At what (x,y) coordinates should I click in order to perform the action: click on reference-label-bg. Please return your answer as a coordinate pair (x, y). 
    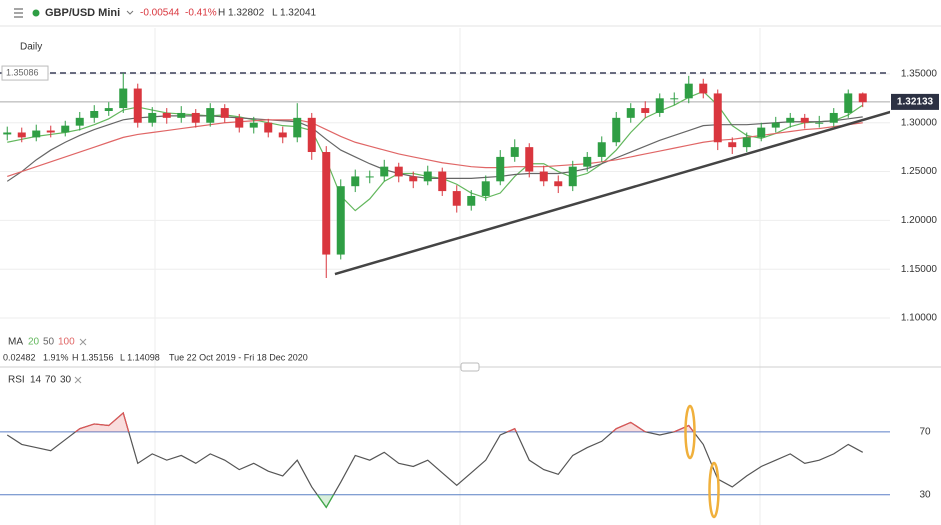
    Looking at the image, I should click on (25, 73).